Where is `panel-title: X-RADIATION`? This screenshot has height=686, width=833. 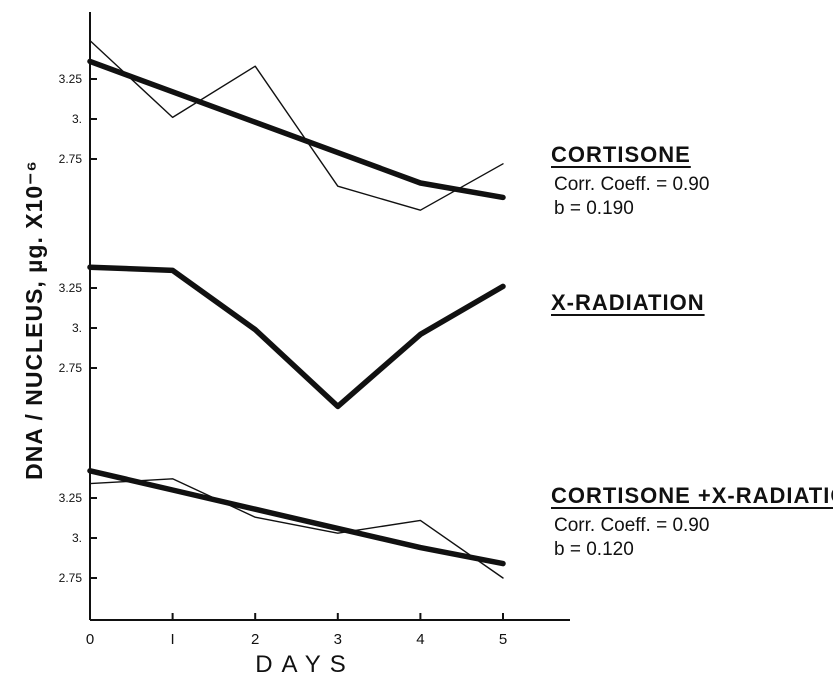
panel-title: X-RADIATION is located at coordinates (628, 302).